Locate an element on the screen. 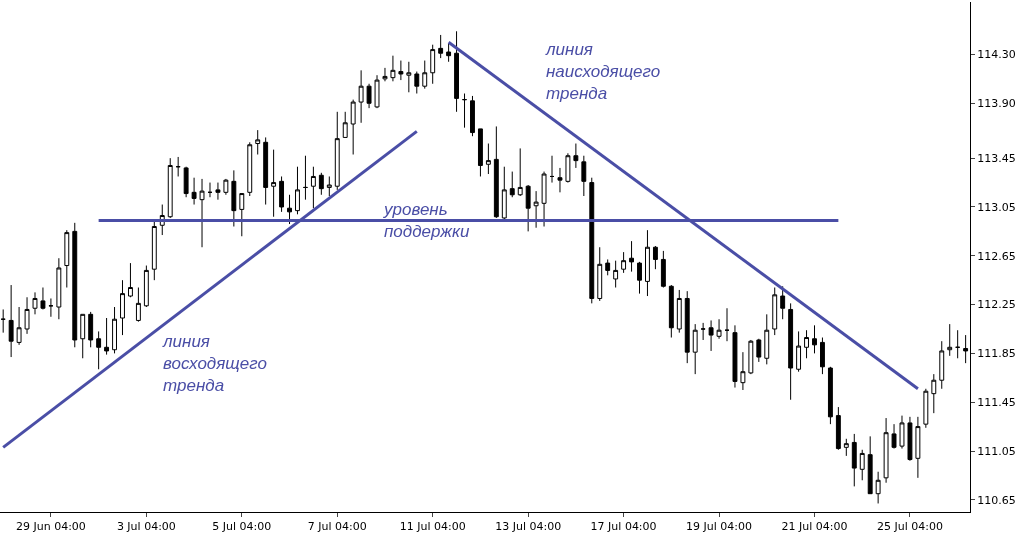 The width and height of the screenshot is (1023, 541). y-tick-label: 111.45 is located at coordinates (996, 403).